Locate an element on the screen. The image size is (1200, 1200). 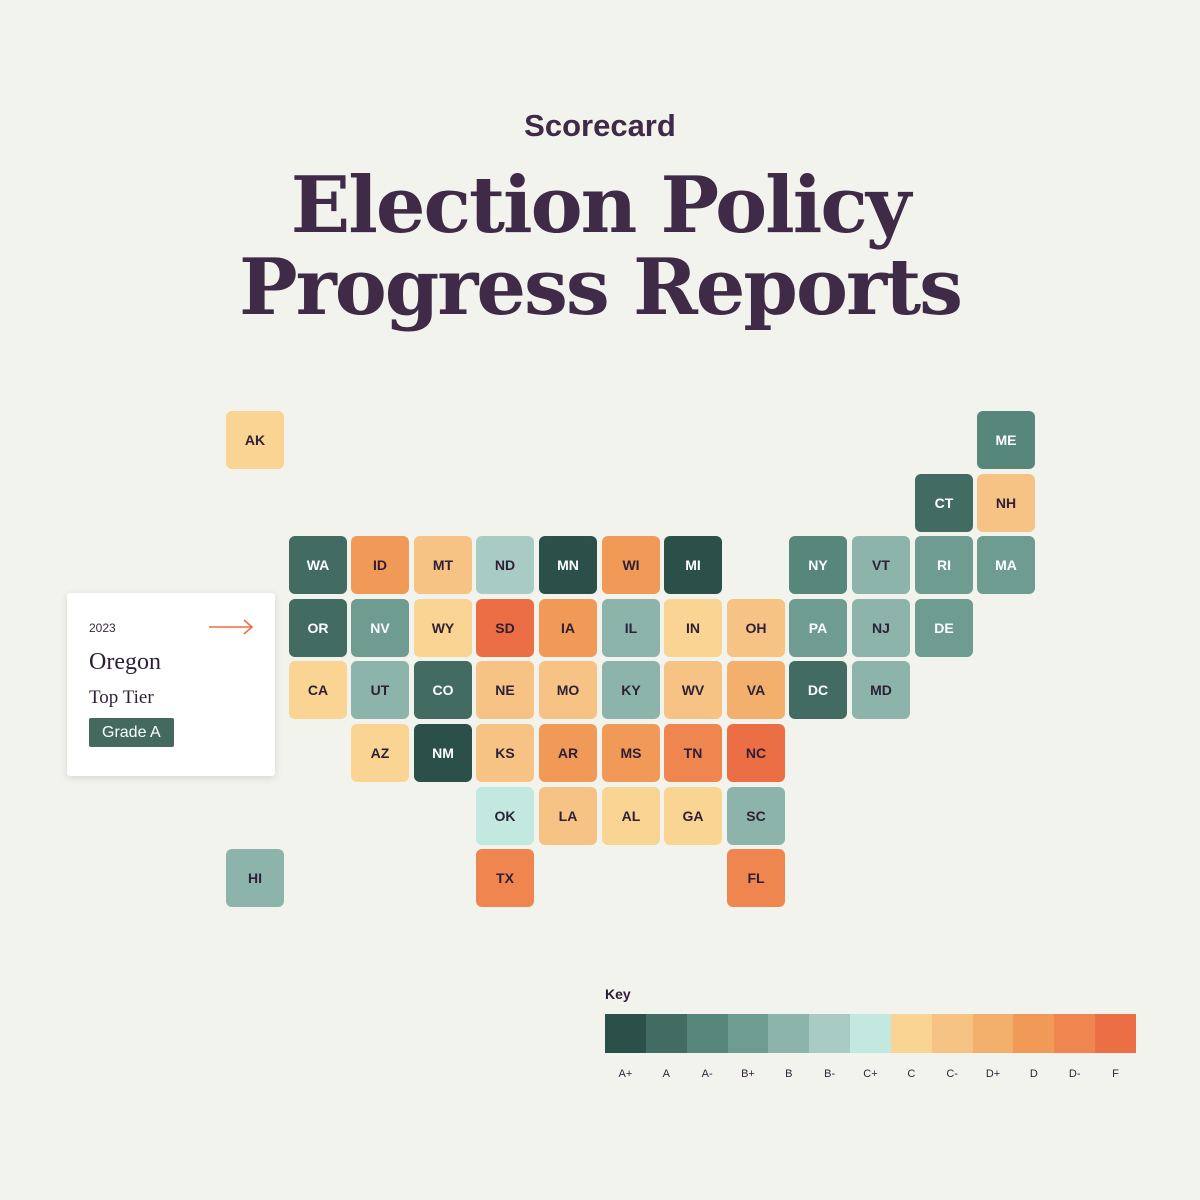
key-label: B+ is located at coordinates (748, 1074).